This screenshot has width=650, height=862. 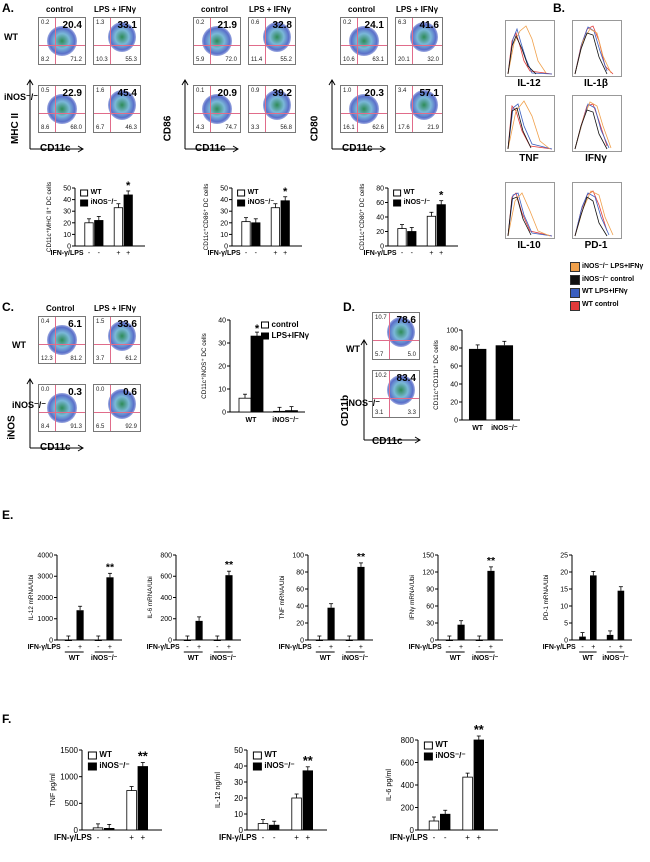 What do you see at coordinates (76, 128) in the screenshot?
I see `quadrant-lower-right: 68.0` at bounding box center [76, 128].